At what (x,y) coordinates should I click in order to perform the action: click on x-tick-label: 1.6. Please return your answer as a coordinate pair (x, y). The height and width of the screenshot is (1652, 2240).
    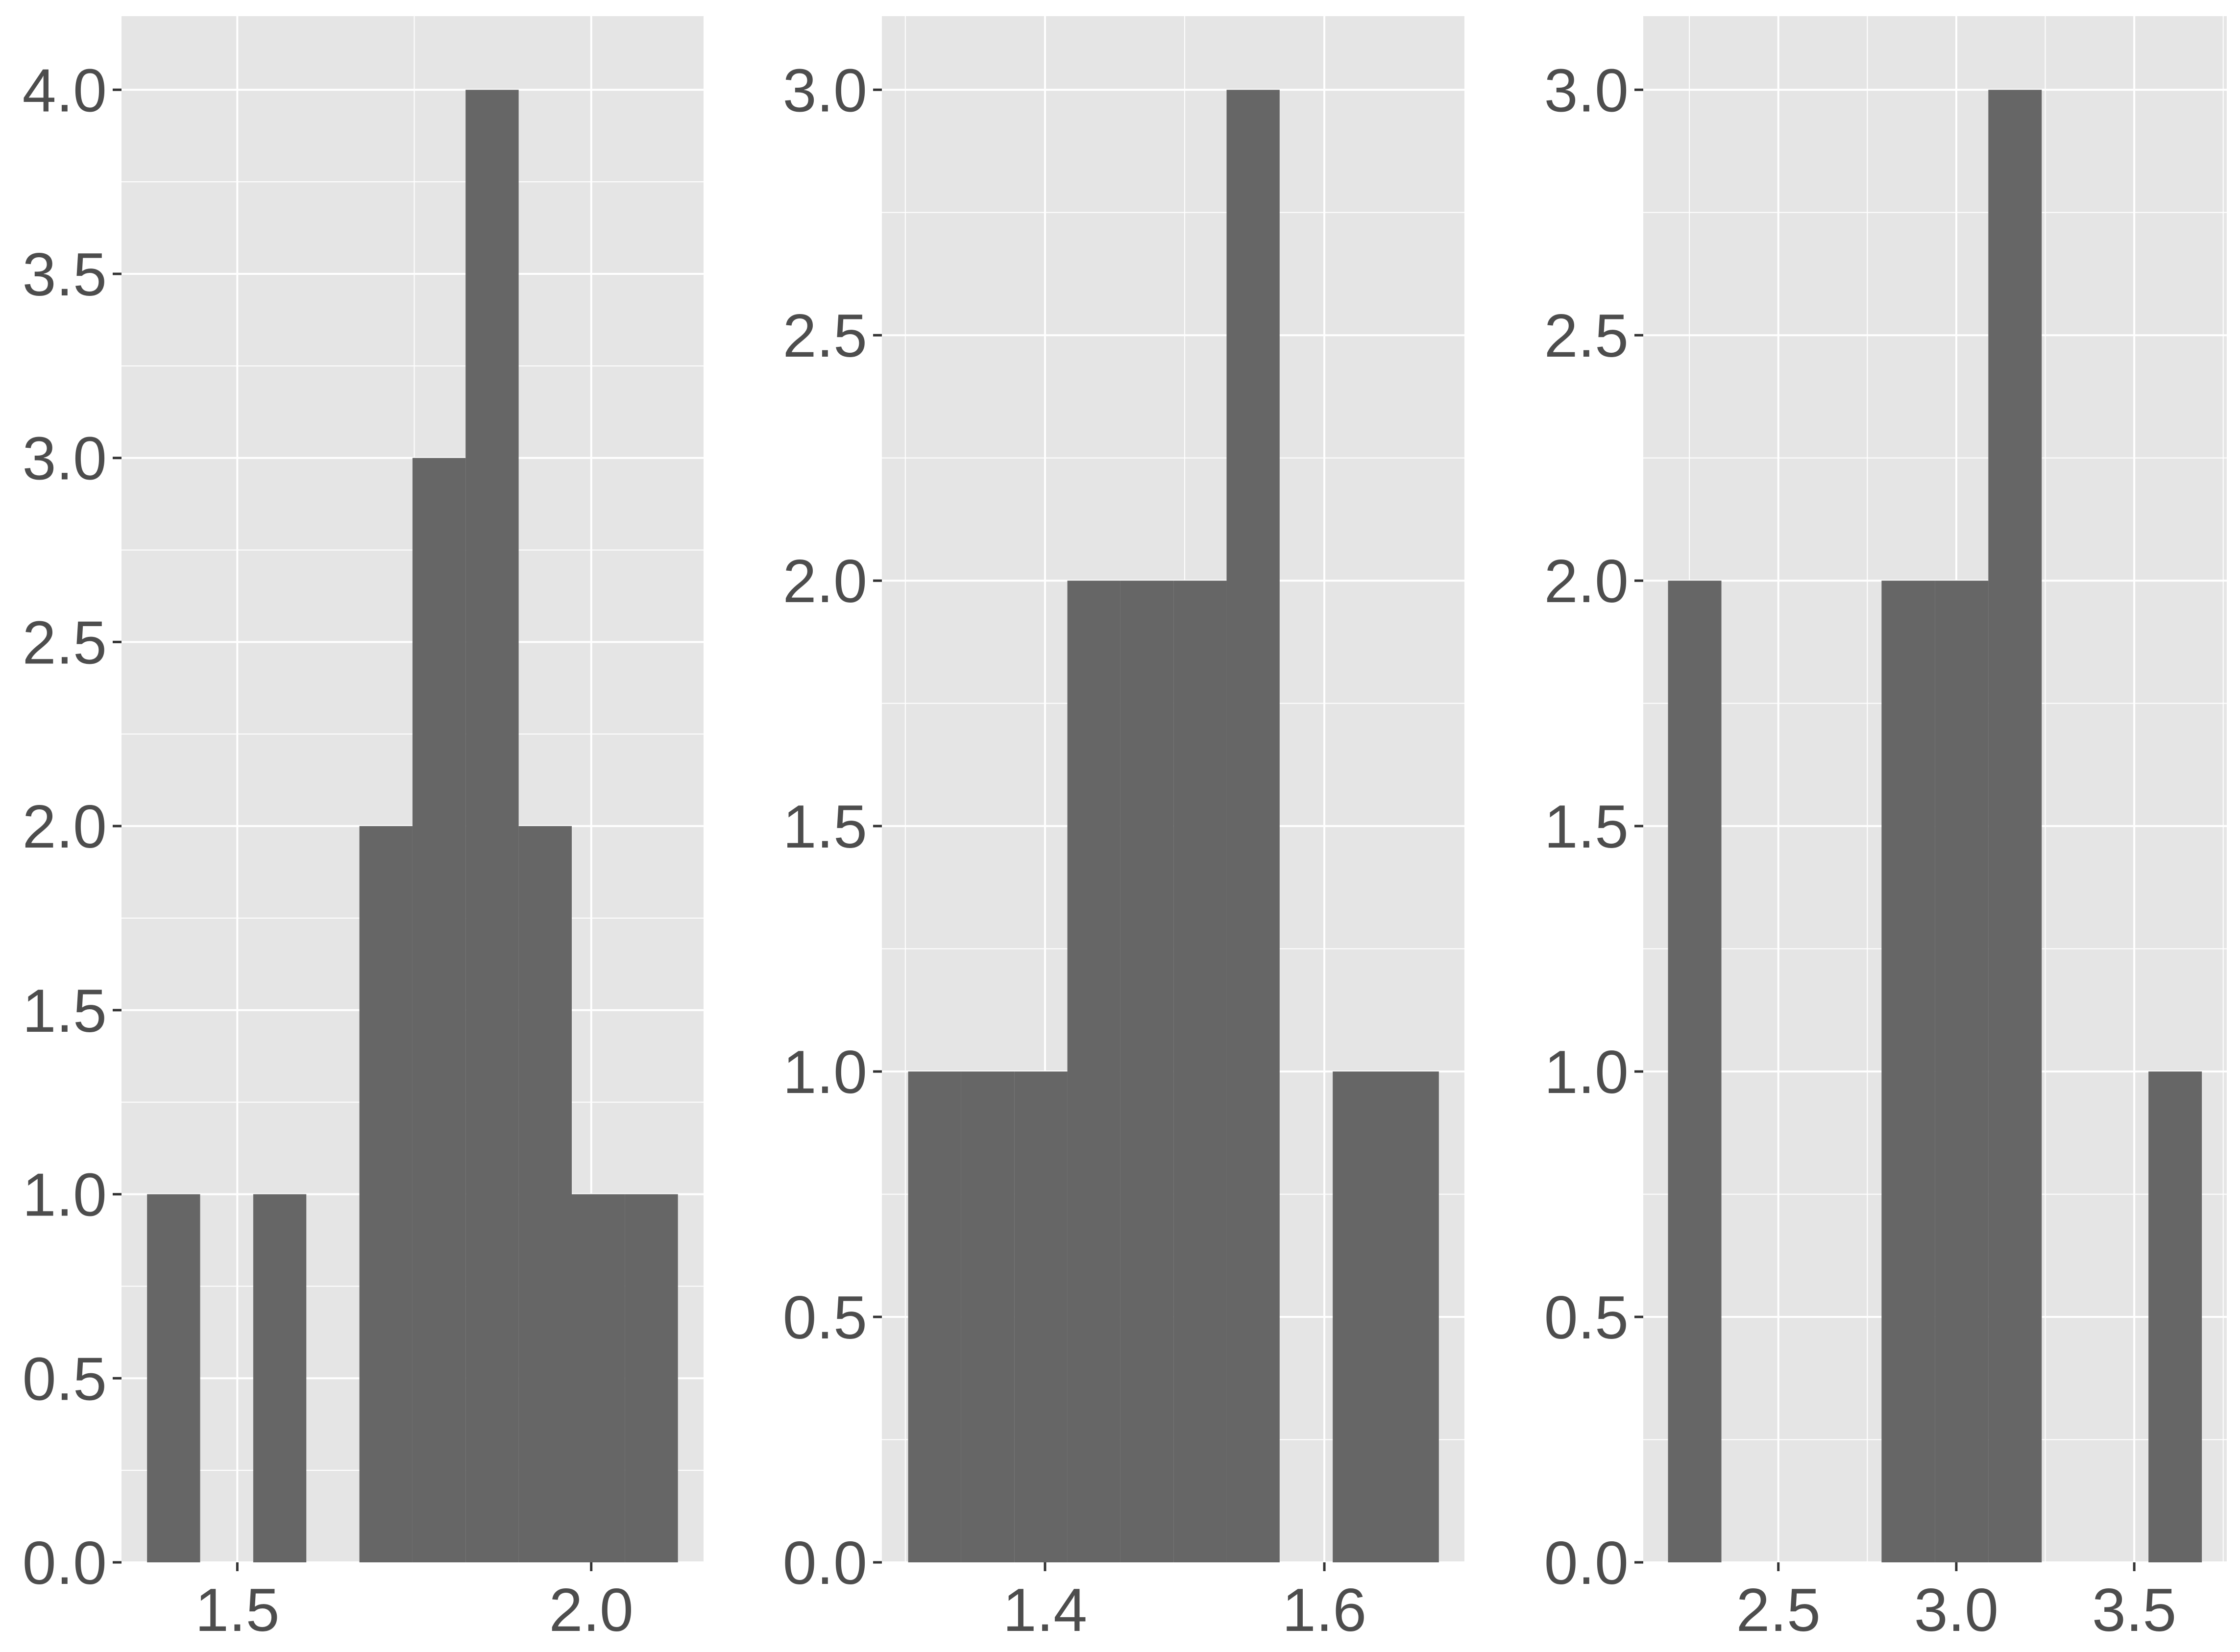
    Looking at the image, I should click on (1324, 1611).